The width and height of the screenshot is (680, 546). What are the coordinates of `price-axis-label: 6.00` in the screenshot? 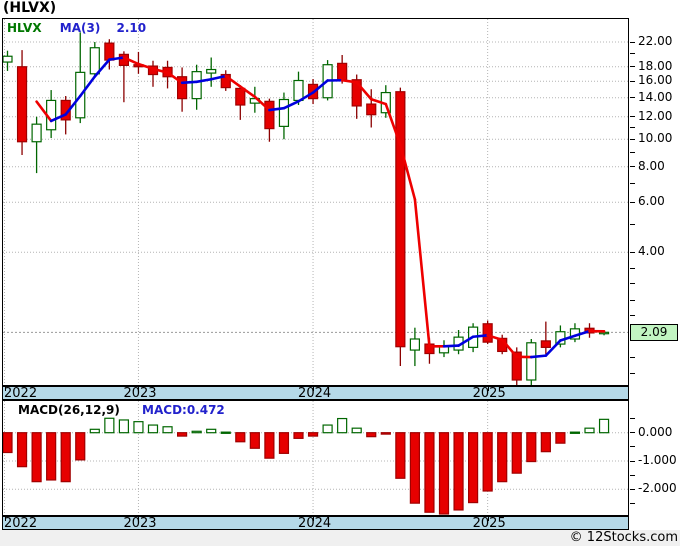 It's located at (651, 201).